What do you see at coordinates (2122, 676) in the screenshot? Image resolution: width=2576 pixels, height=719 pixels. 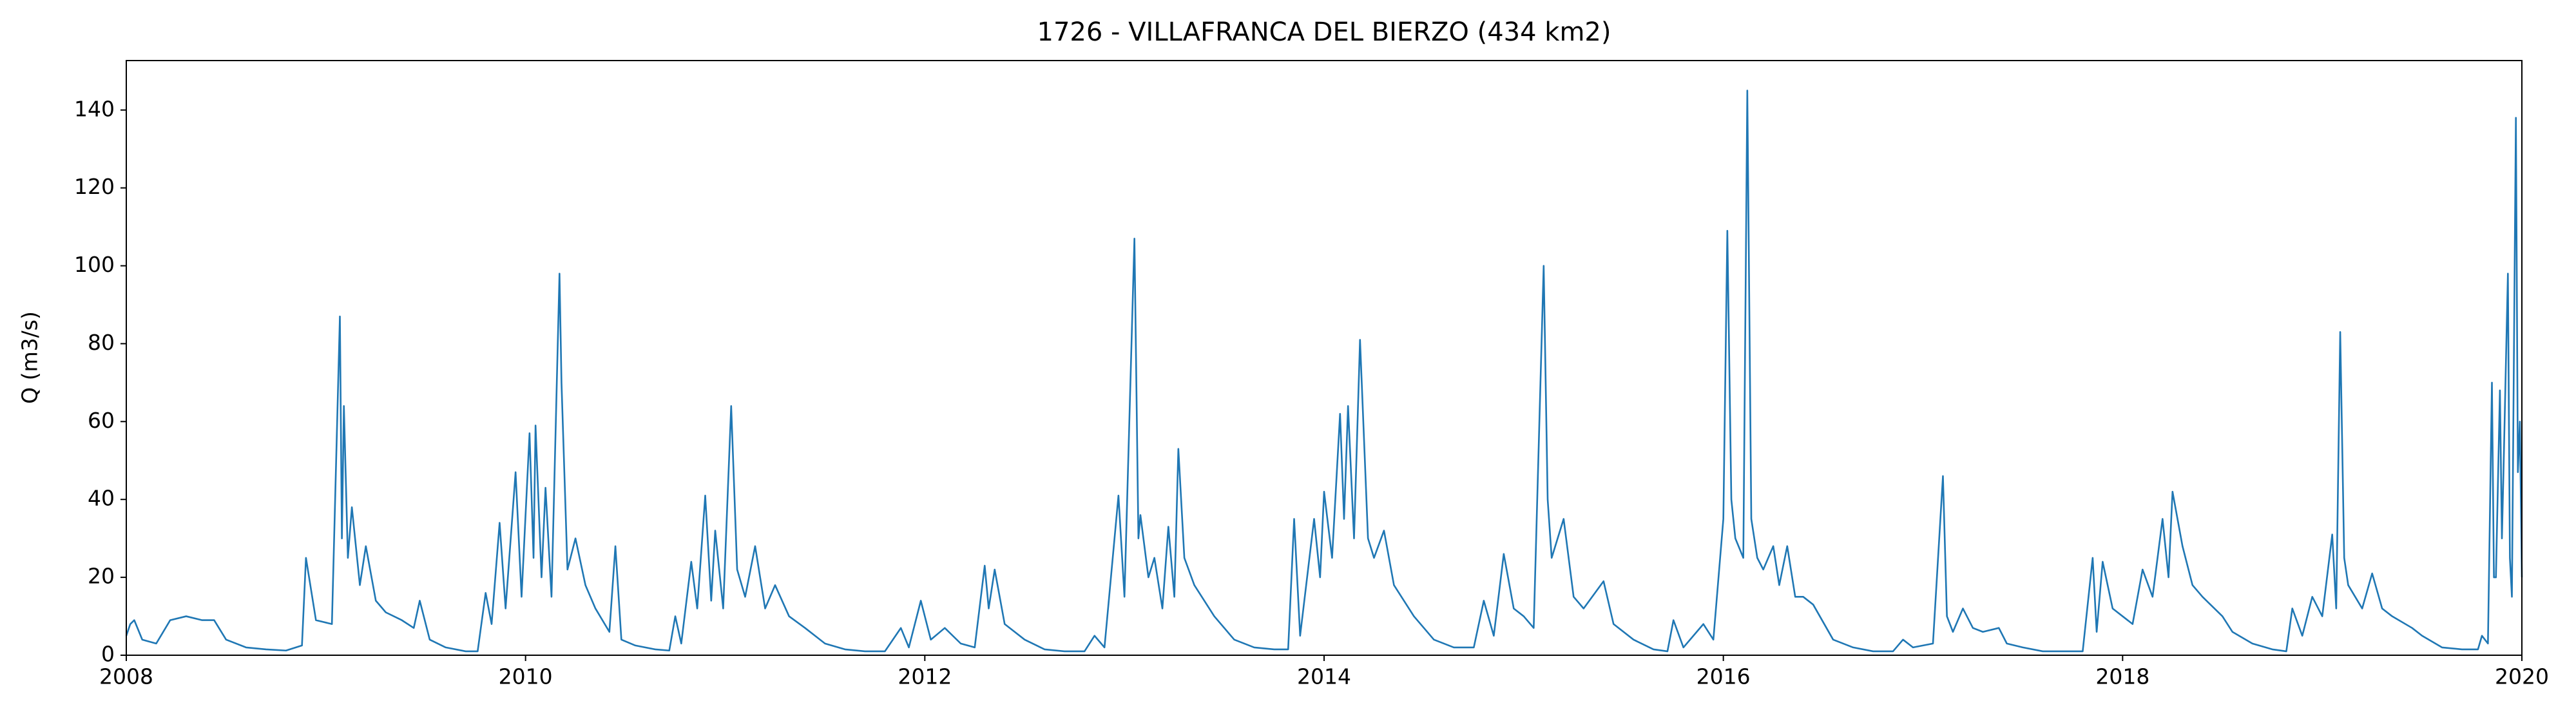 I see `x-tick-label: 2018` at bounding box center [2122, 676].